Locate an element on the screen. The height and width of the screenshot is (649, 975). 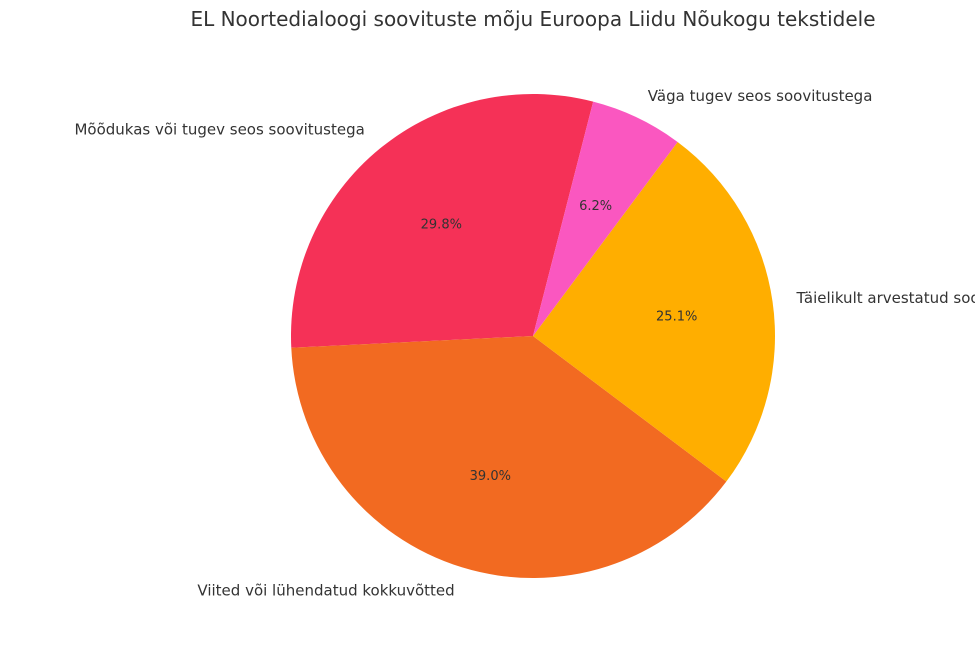
slice-percent-label: 25.1% is located at coordinates (676, 316).